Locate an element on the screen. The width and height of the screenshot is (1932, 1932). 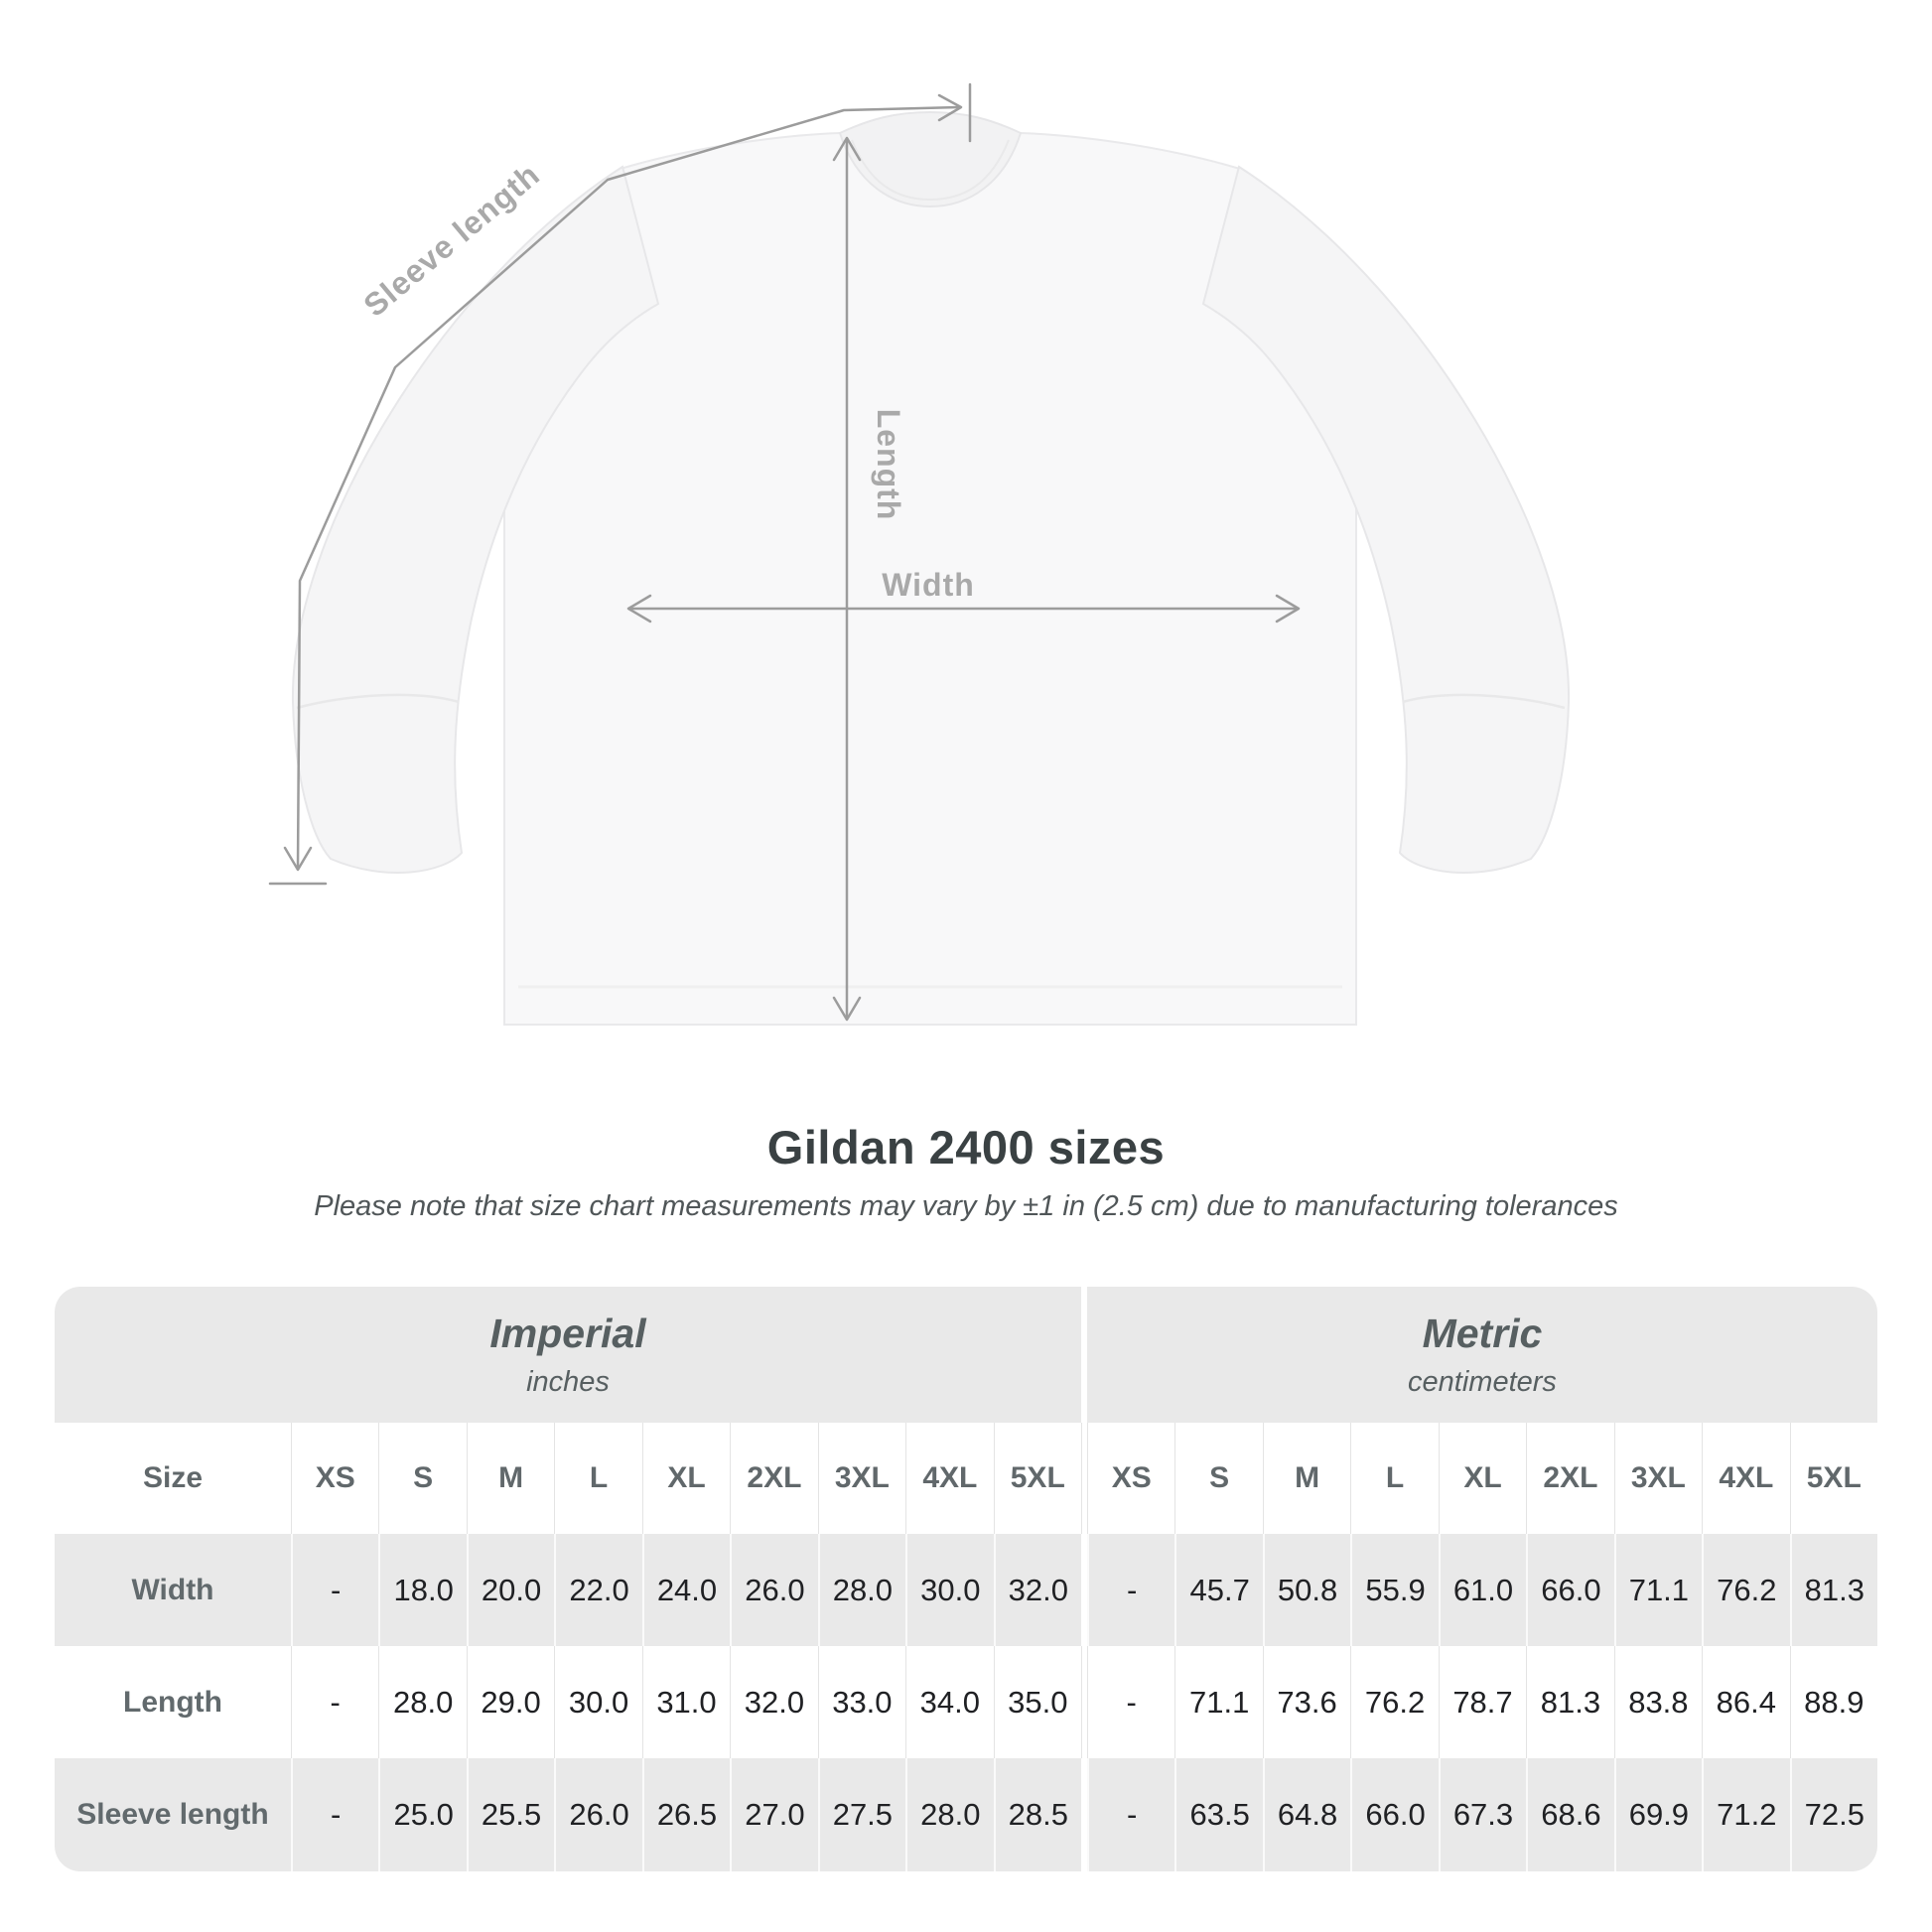
length-measure-arrow-down is located at coordinates (847, 1009).